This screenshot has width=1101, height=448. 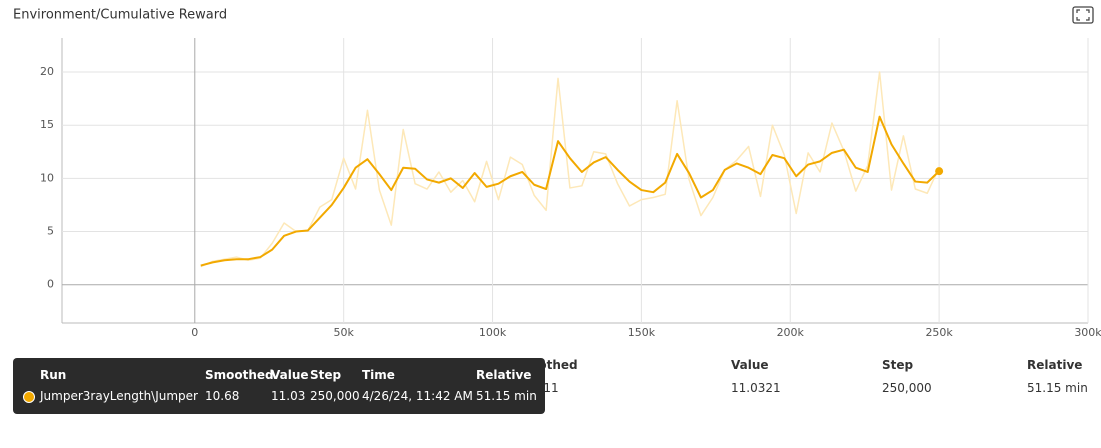 I want to click on y-tick-label: 5, so click(x=50, y=231).